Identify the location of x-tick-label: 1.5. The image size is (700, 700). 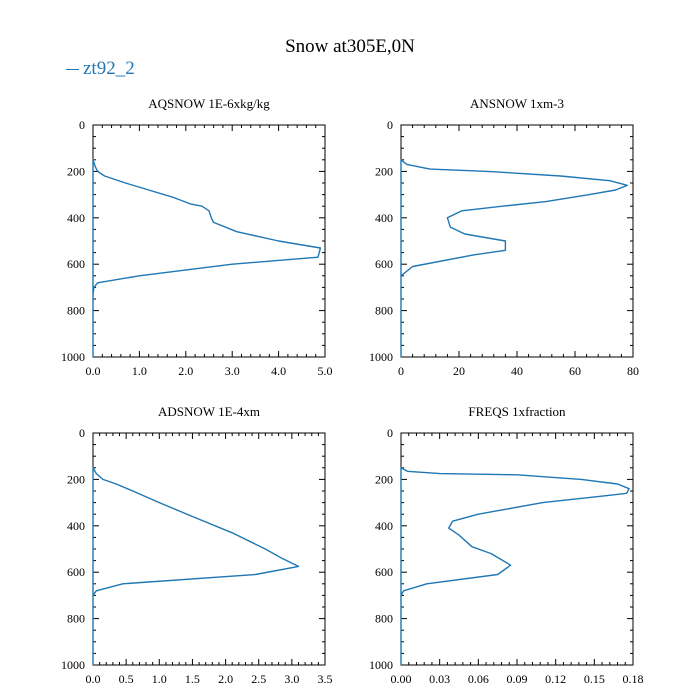
(192, 679).